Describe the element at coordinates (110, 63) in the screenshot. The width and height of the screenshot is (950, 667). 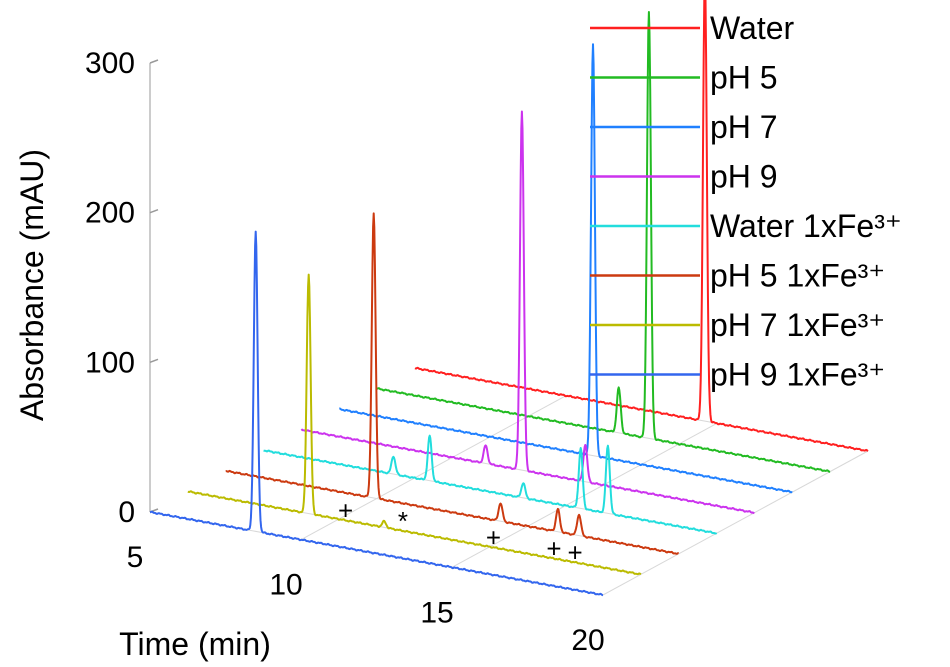
I see `y-tick-label: 300` at that location.